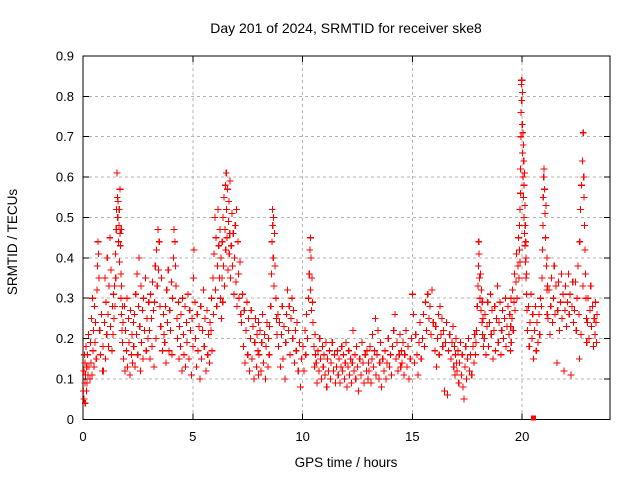 This screenshot has height=480, width=640. Describe the element at coordinates (65, 298) in the screenshot. I see `y-tick-label: 0.3` at that location.